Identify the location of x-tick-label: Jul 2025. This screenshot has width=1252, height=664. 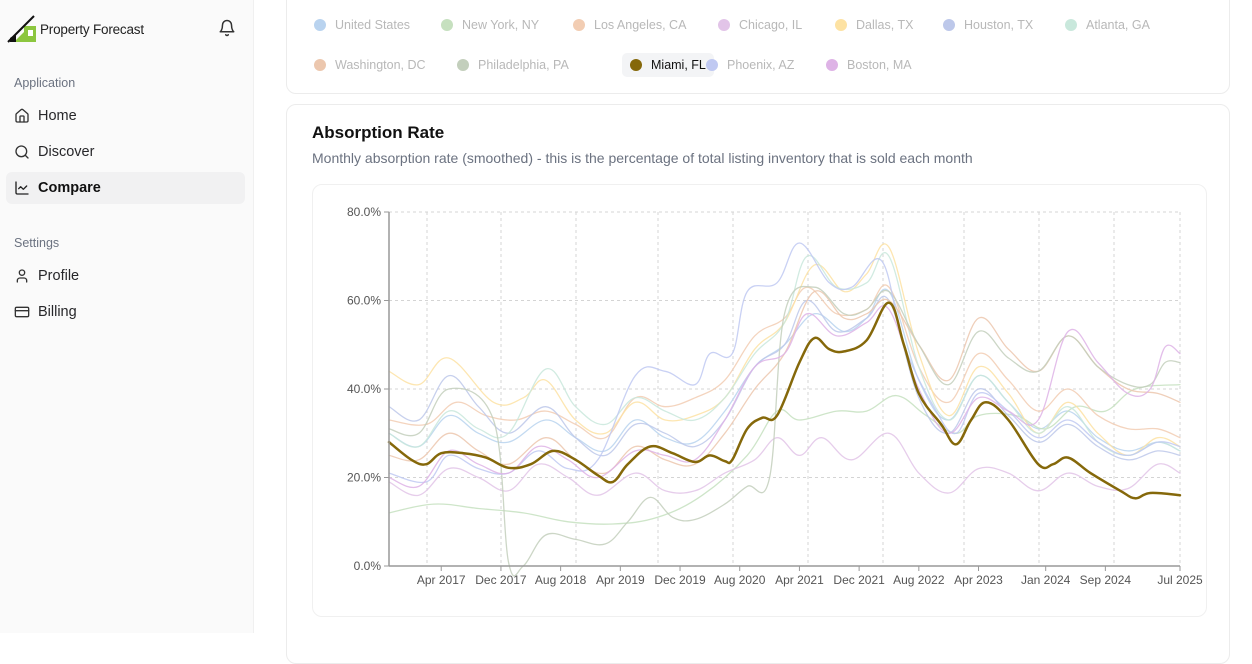
(1180, 580).